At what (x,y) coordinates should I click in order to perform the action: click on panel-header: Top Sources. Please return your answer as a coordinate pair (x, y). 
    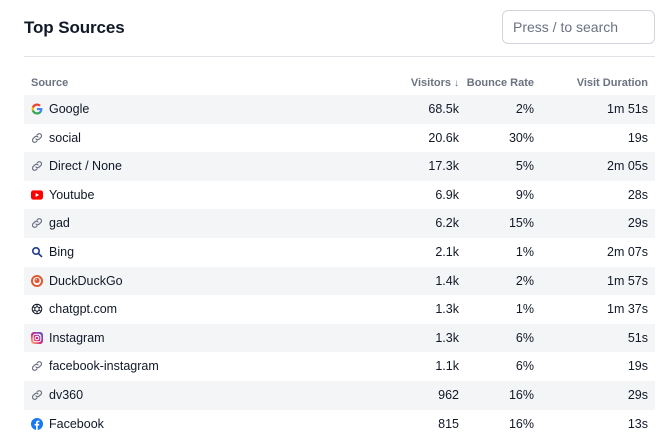
    Looking at the image, I should click on (339, 28).